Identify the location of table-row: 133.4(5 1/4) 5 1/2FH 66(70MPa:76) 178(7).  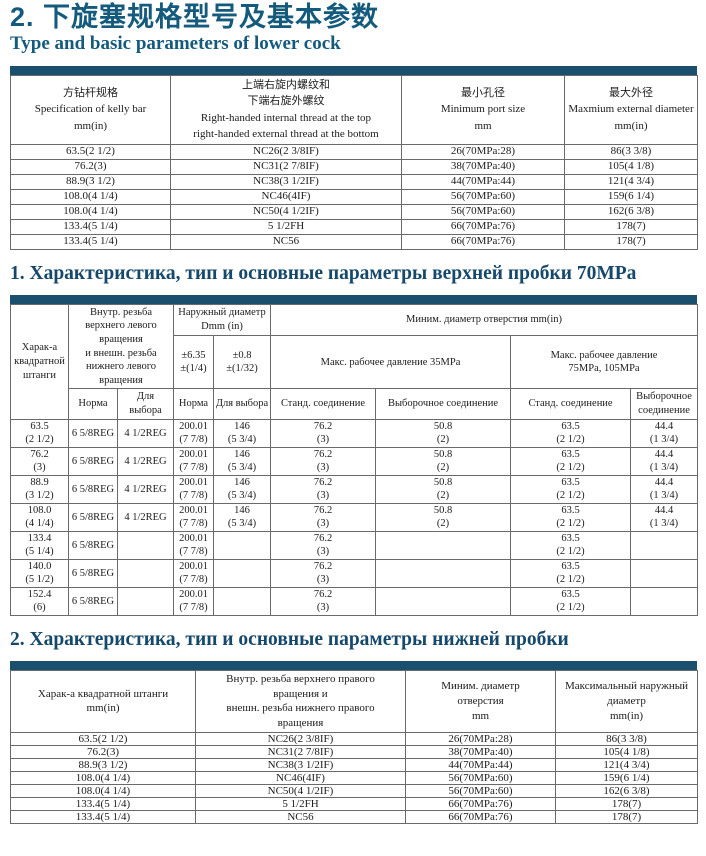
(354, 804).